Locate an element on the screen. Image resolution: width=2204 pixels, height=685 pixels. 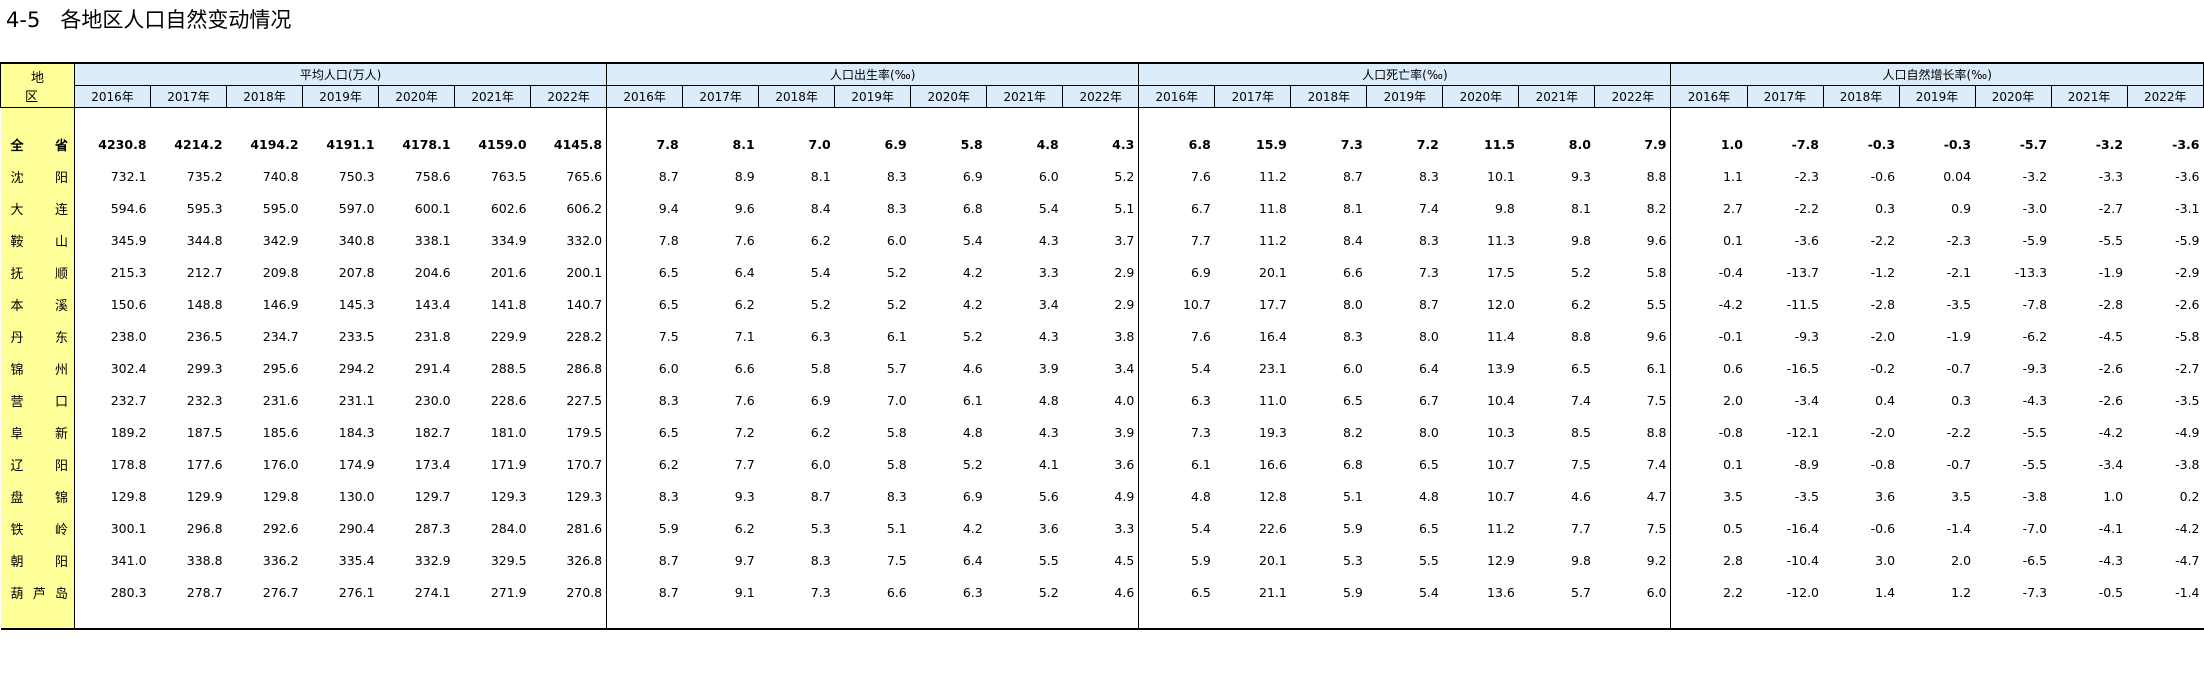
value-cell: 6.1 is located at coordinates (896, 336).